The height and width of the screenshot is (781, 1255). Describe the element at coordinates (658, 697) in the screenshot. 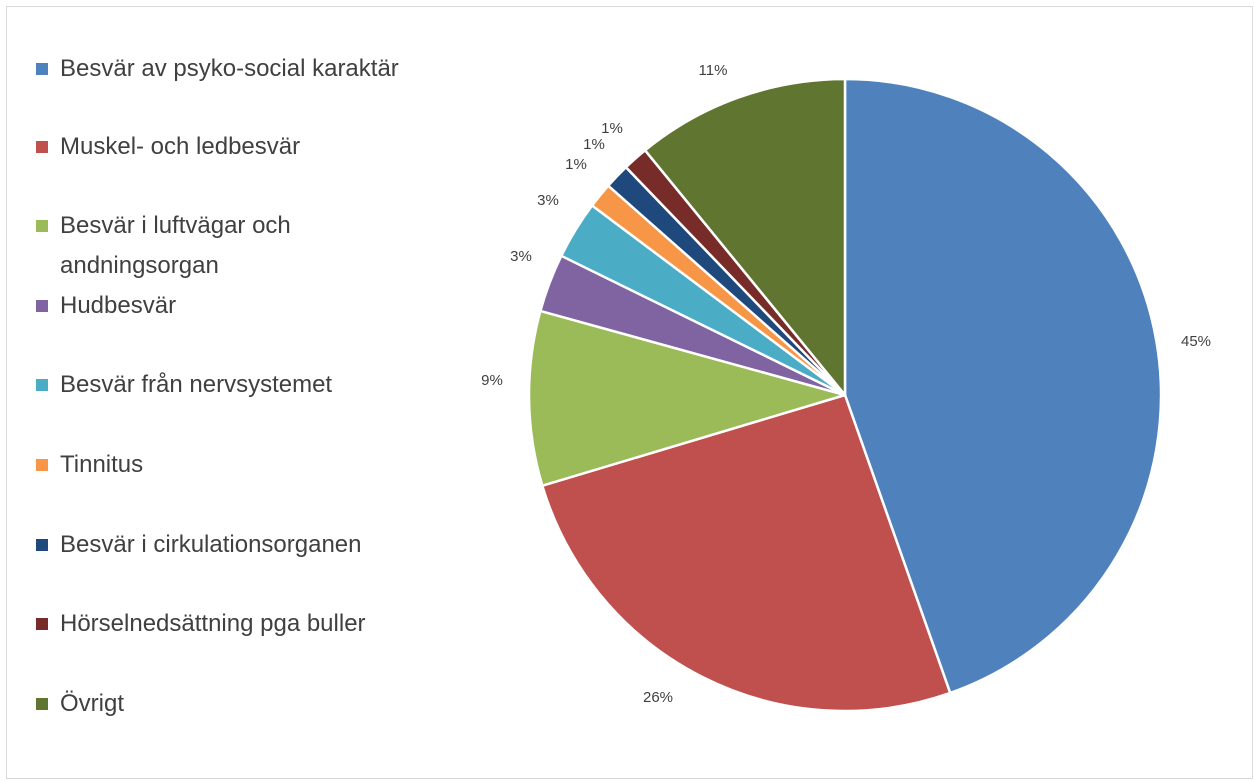

I see `data-label: 26%` at that location.